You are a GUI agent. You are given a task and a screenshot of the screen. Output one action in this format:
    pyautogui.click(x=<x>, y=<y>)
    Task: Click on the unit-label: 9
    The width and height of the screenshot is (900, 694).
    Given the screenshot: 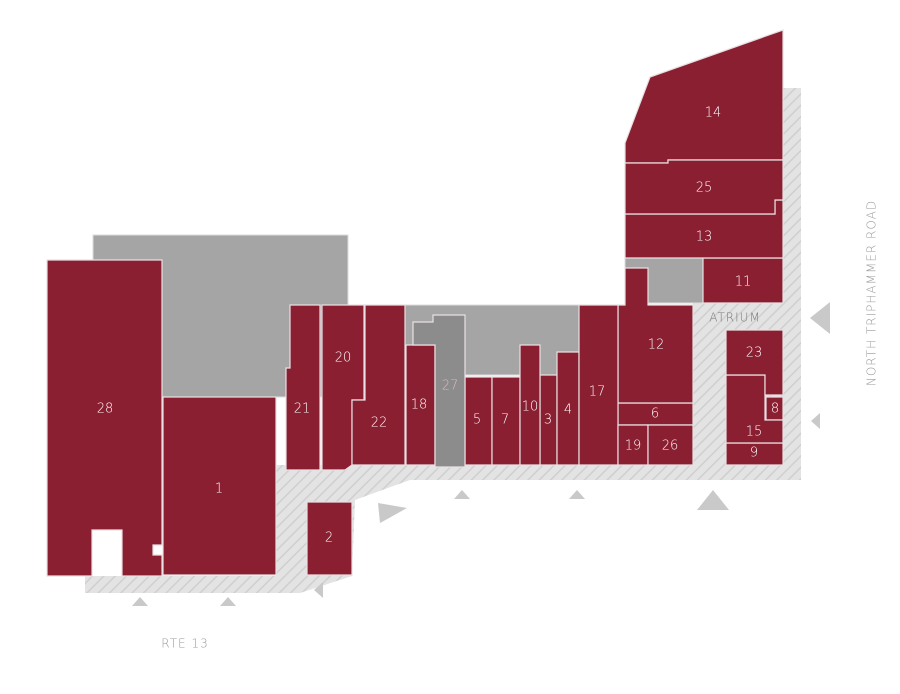 What is the action you would take?
    pyautogui.click(x=754, y=453)
    